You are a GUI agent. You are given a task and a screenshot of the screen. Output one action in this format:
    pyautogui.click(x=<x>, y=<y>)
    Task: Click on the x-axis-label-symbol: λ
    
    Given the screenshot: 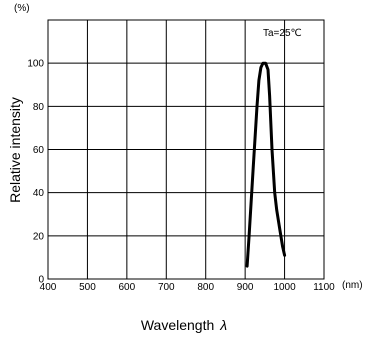 What is the action you would take?
    pyautogui.click(x=223, y=325)
    